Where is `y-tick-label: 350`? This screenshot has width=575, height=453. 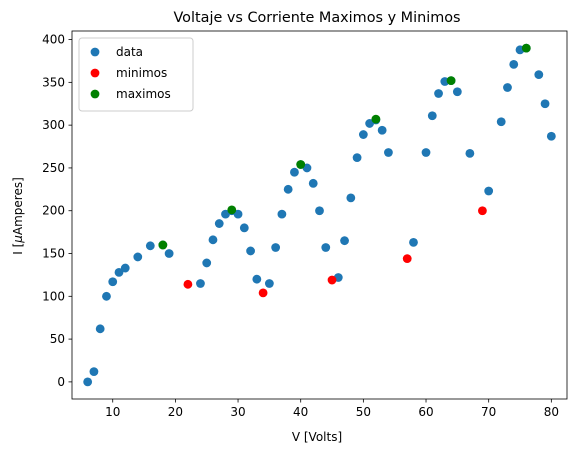 y-tick-label: 350 is located at coordinates (53, 82).